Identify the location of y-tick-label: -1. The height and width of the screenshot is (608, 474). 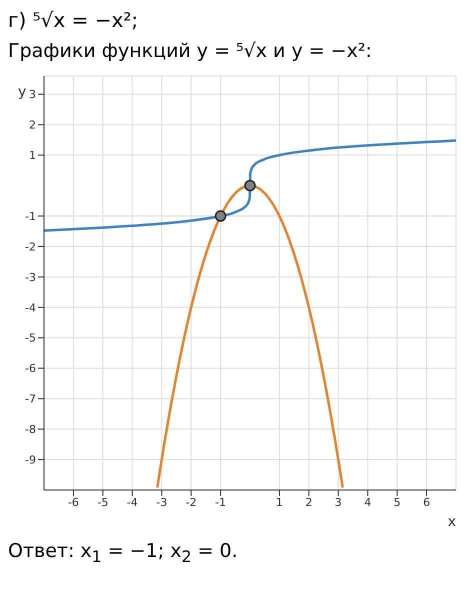
(30, 216).